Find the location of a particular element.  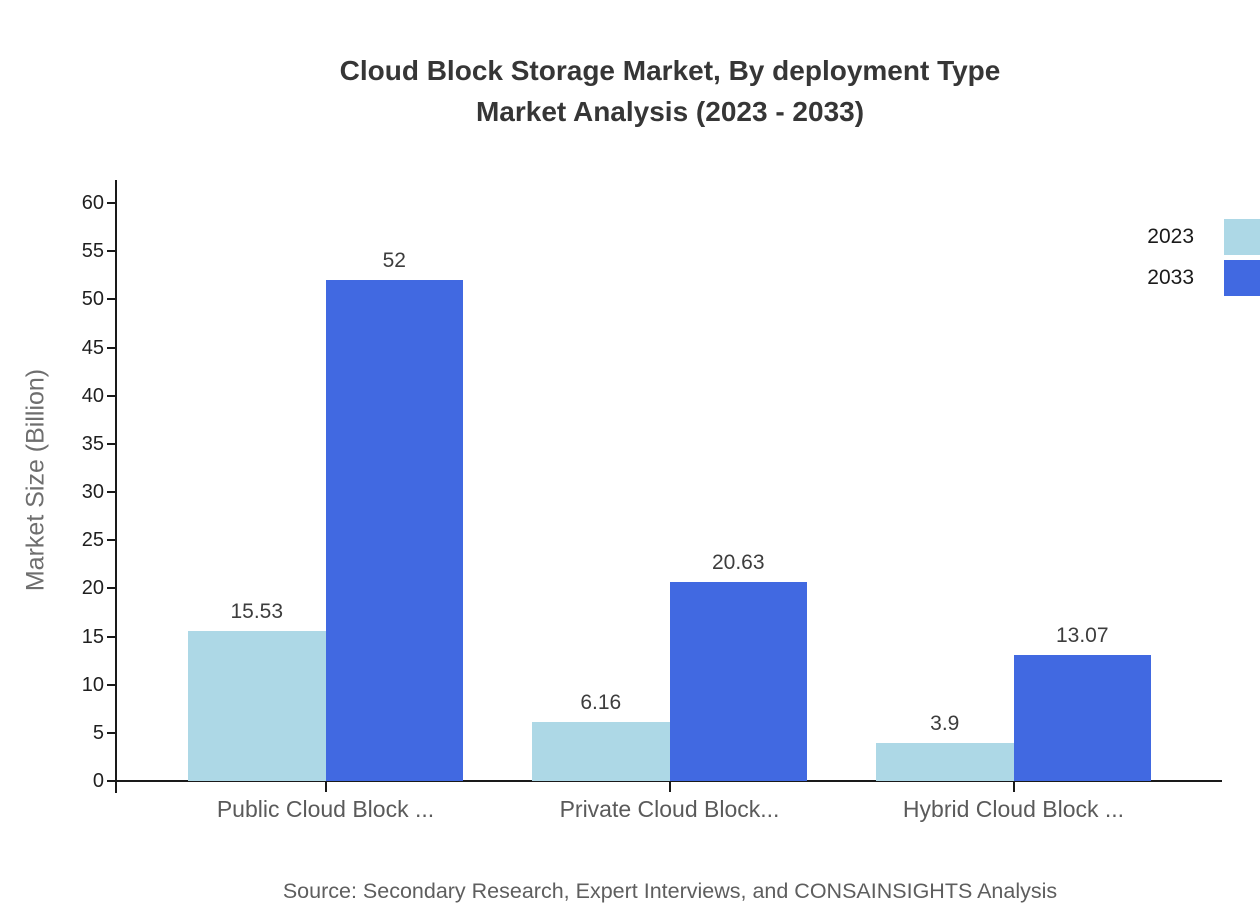

y-tick-label: 35 is located at coordinates (92, 443).